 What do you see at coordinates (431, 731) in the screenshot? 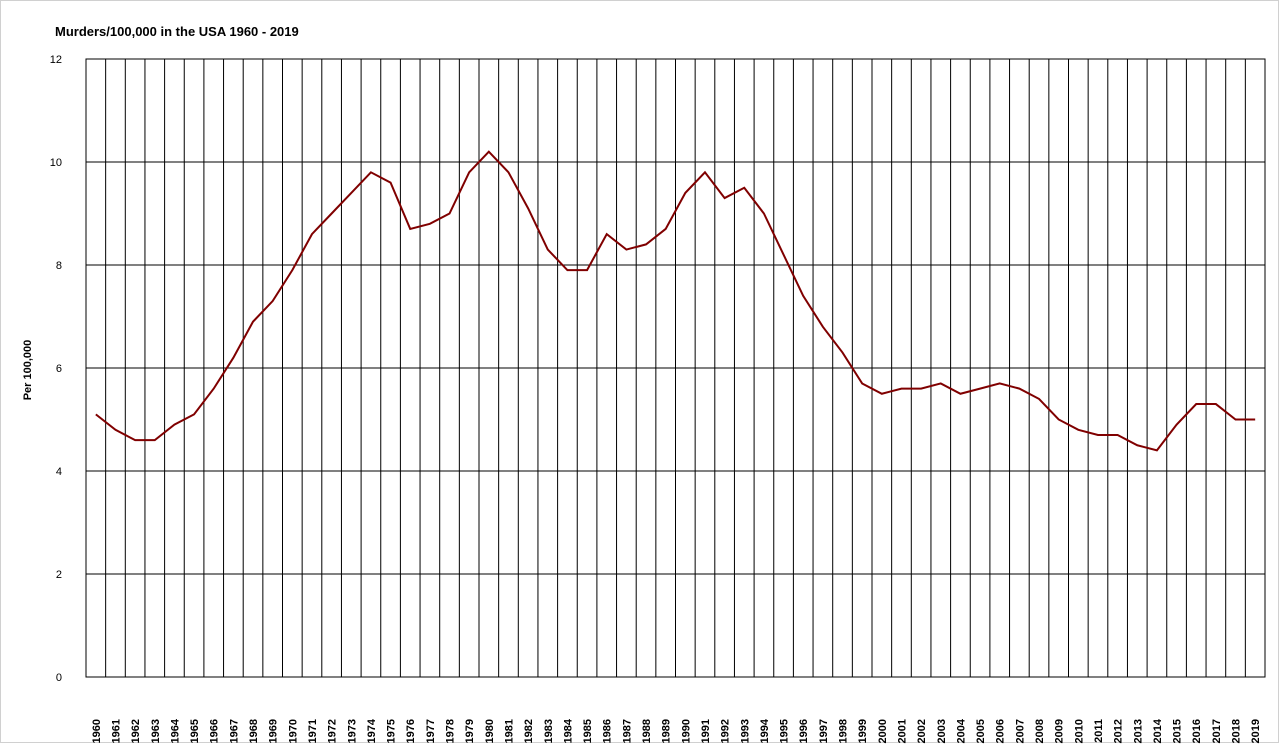
I see `x-tick-label: 1977` at bounding box center [431, 731].